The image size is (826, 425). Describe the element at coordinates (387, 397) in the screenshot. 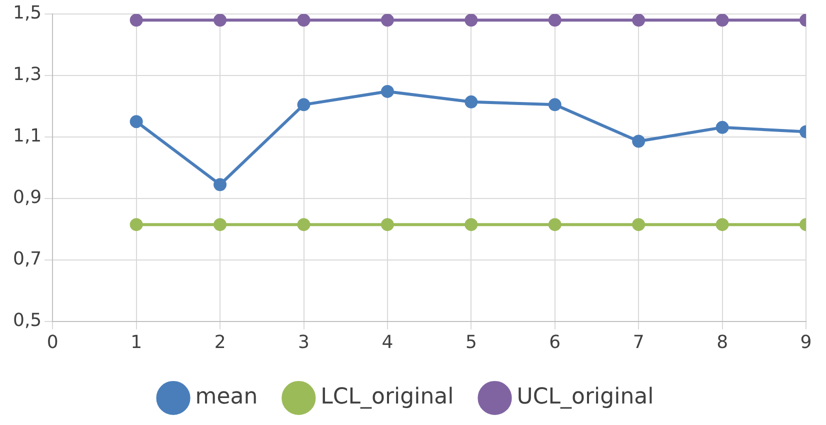

I see `legend-label: LCL_original` at that location.